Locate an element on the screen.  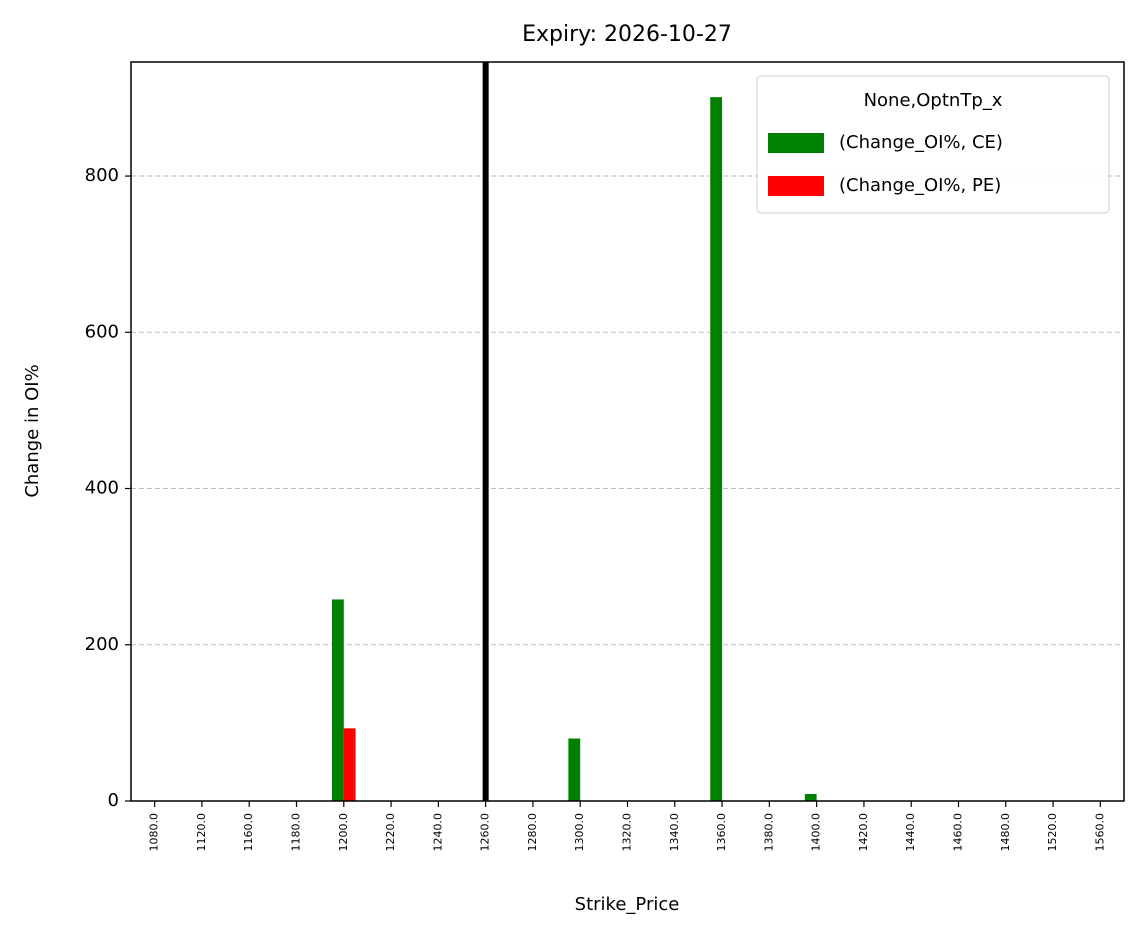
x-tick-label: 1360.0 is located at coordinates (721, 832).